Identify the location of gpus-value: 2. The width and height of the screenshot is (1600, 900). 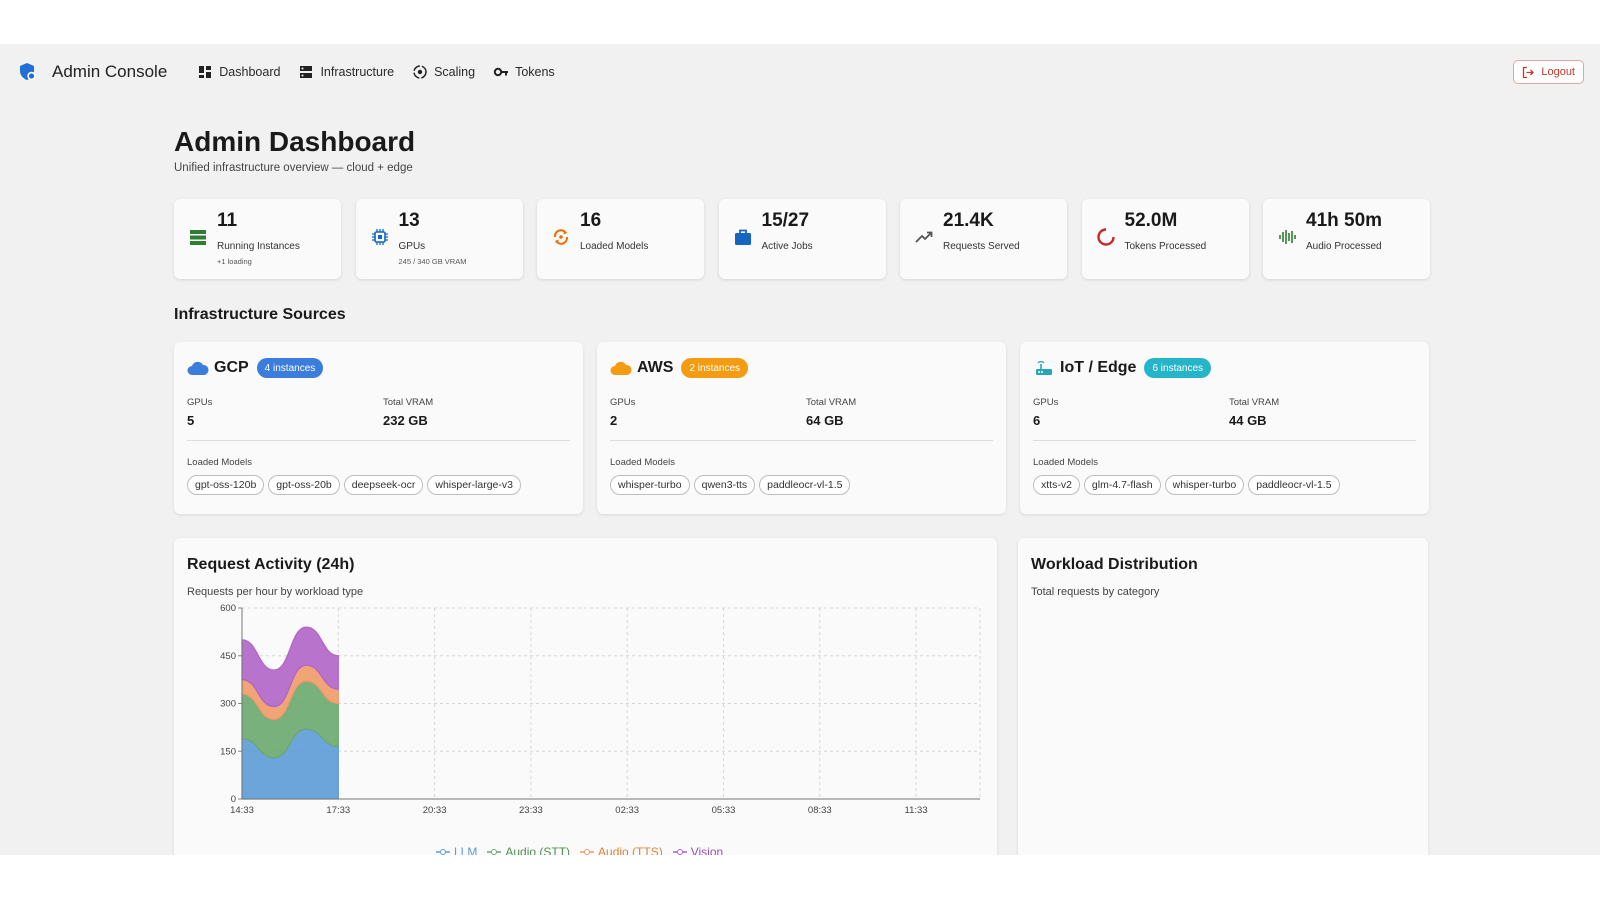
(614, 420).